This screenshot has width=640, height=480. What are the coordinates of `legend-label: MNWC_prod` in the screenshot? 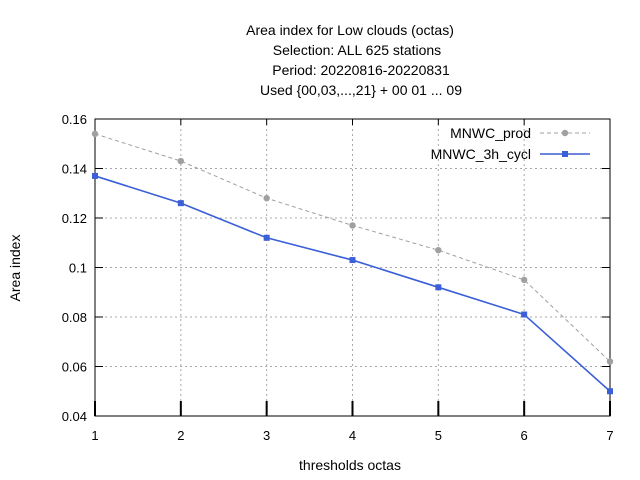 It's located at (490, 133).